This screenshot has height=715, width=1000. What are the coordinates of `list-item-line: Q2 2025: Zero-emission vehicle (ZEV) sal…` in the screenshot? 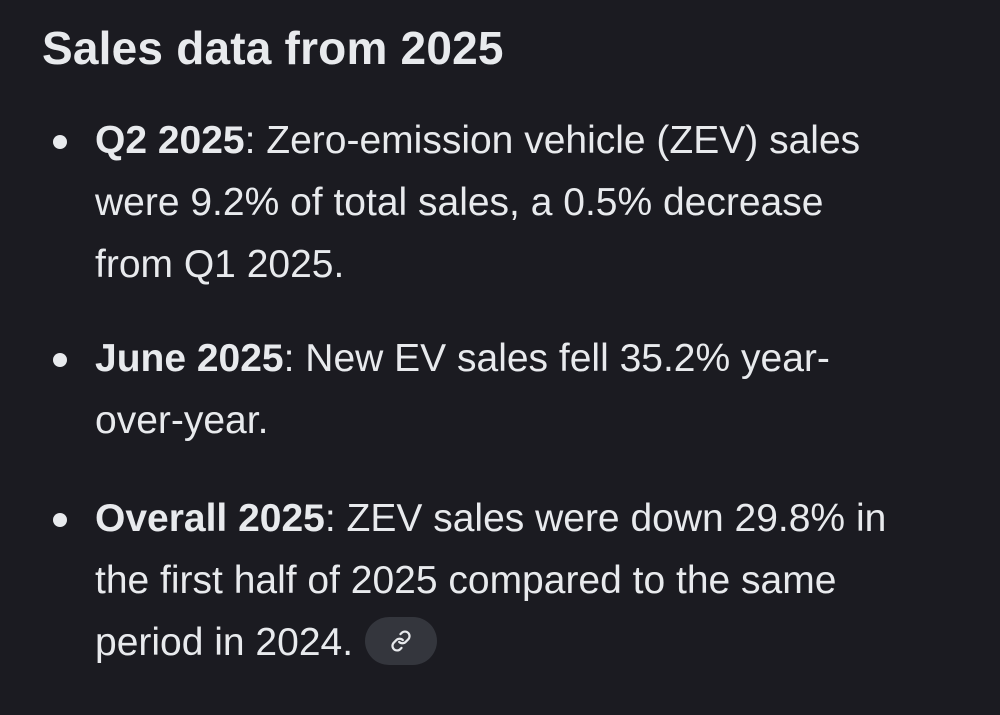 It's located at (478, 140).